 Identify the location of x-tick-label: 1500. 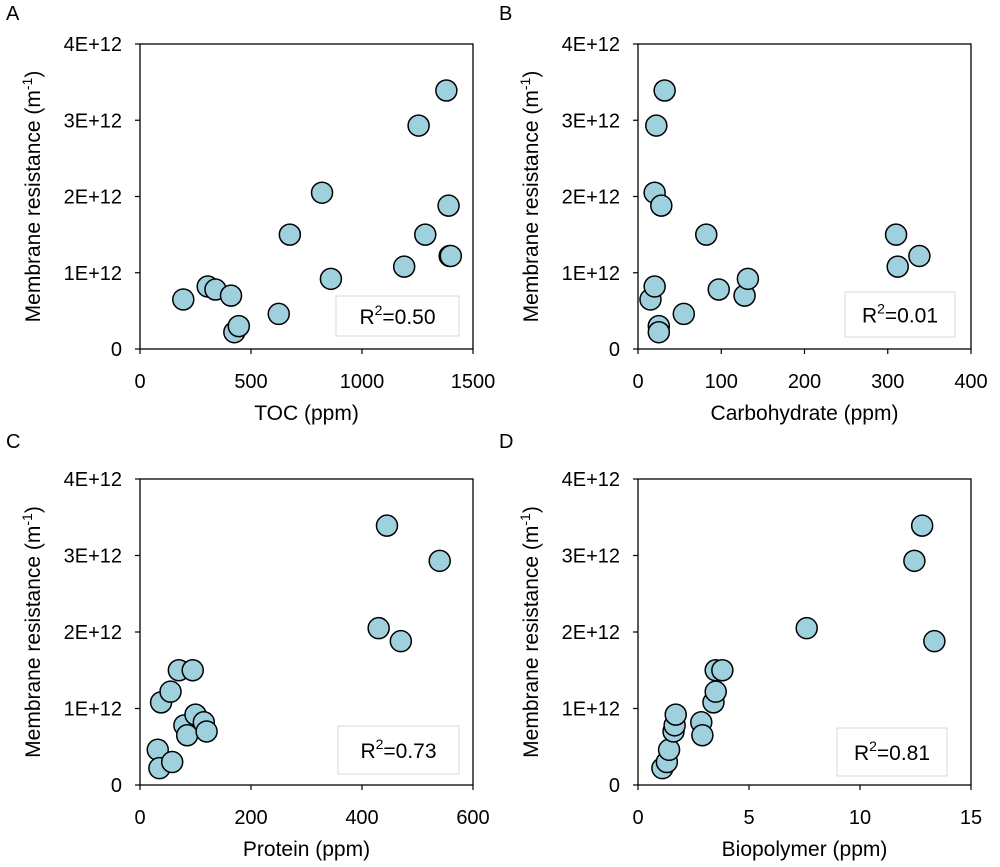
(473, 382).